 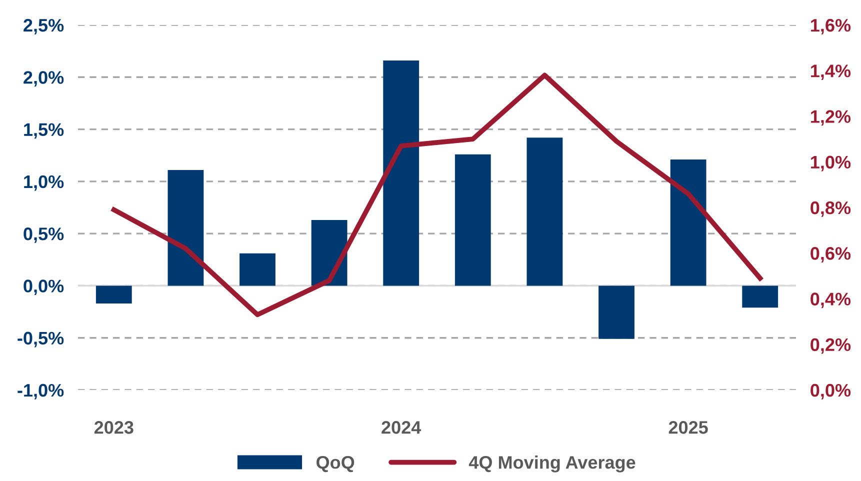 What do you see at coordinates (552, 464) in the screenshot?
I see `legend-label: 4Q Moving Average` at bounding box center [552, 464].